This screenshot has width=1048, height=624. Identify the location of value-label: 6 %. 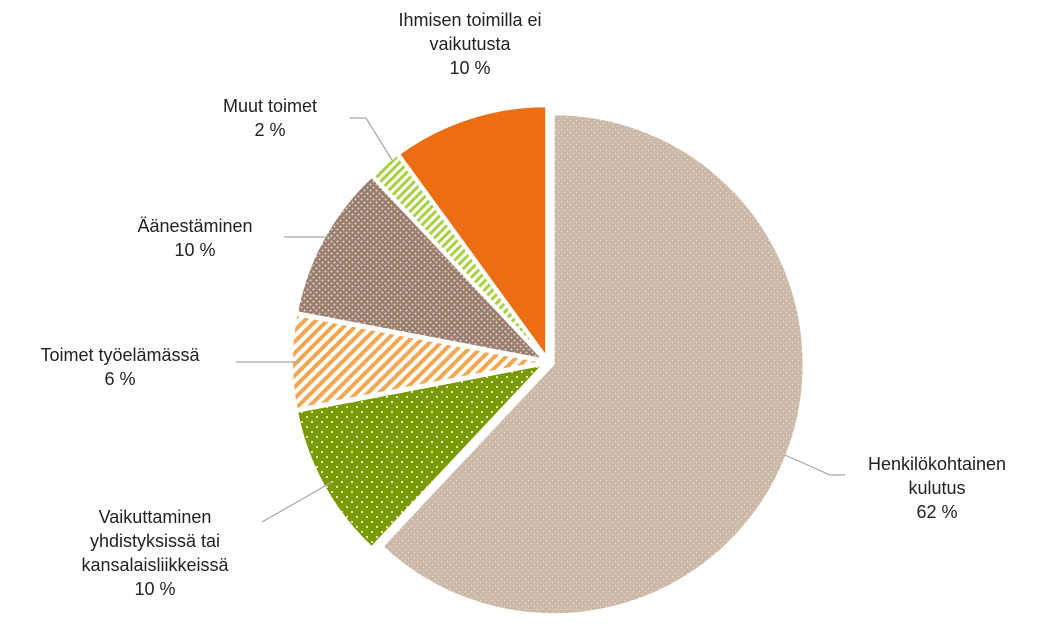
(120, 379).